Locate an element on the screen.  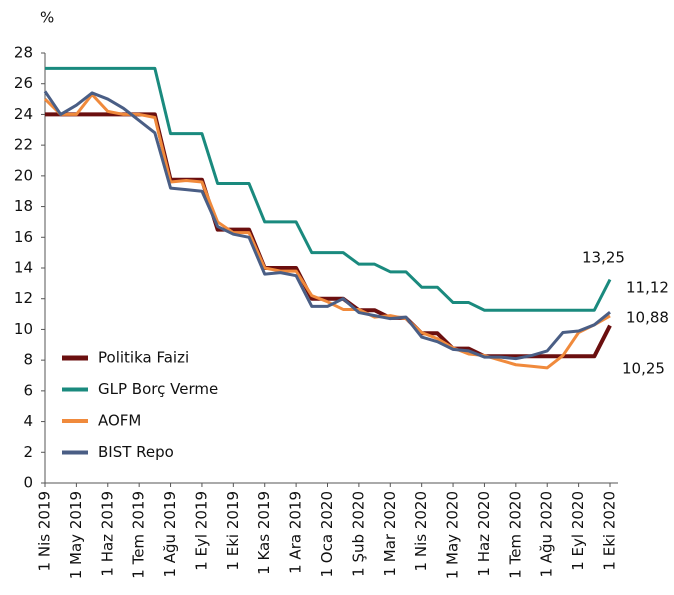
x-tick-label: 1 Tem 2019 is located at coordinates (139, 535).